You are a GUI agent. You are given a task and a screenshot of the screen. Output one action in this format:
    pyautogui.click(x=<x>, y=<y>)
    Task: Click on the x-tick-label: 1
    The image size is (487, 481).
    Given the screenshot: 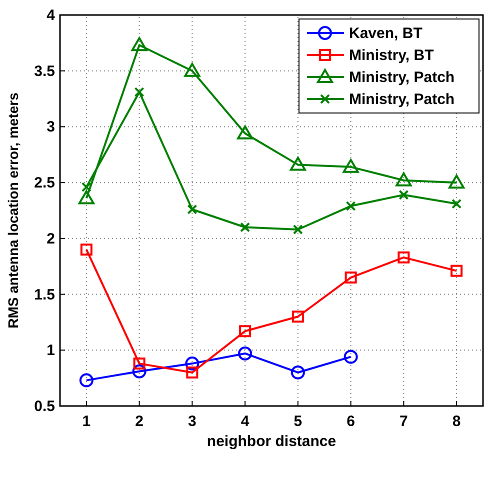 What is the action you would take?
    pyautogui.click(x=86, y=421)
    